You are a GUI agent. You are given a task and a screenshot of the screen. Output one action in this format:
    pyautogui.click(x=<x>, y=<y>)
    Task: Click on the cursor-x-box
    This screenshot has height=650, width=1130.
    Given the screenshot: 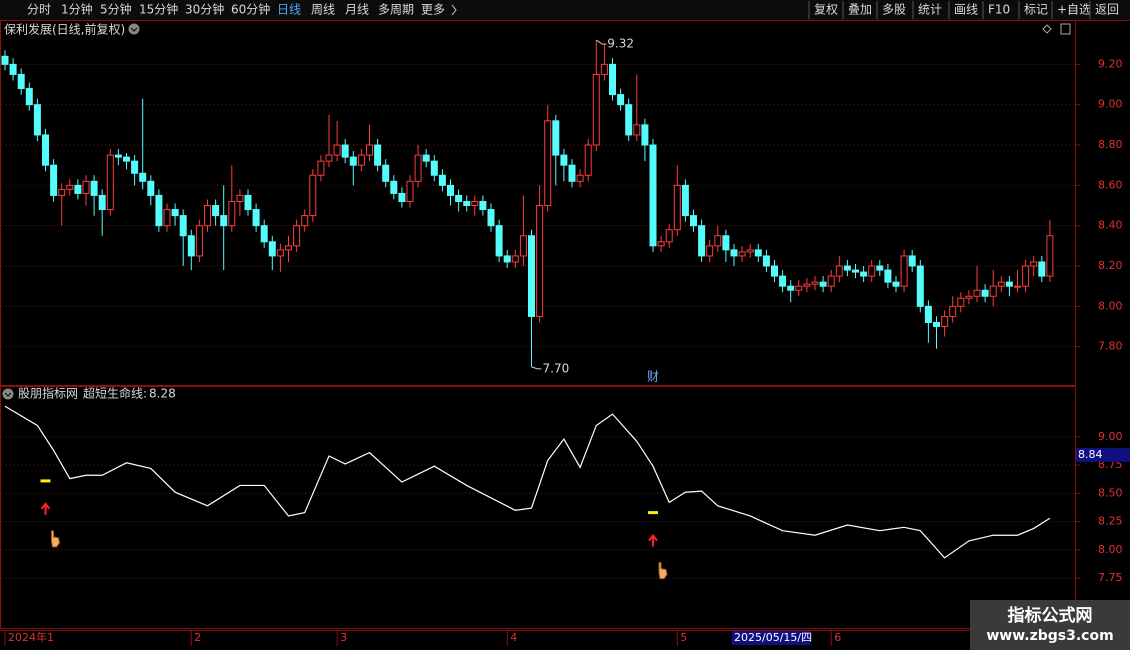 What is the action you would take?
    pyautogui.click(x=771, y=638)
    